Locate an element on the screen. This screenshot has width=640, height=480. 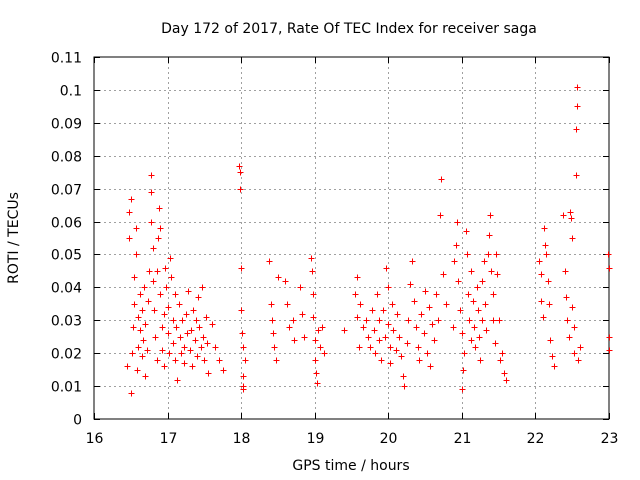
x-tick-label: 16 is located at coordinates (95, 439).